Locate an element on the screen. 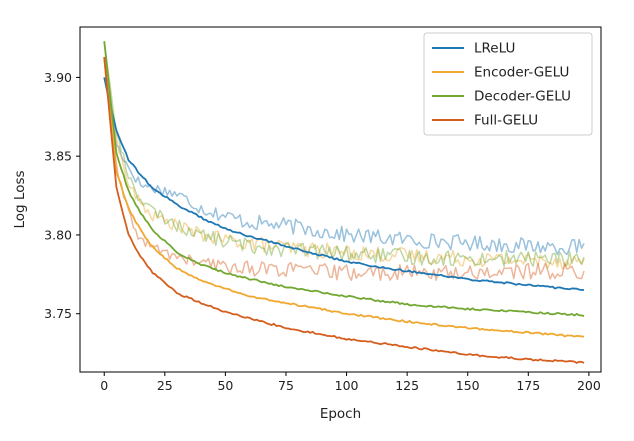  legend-frame is located at coordinates (508, 84).